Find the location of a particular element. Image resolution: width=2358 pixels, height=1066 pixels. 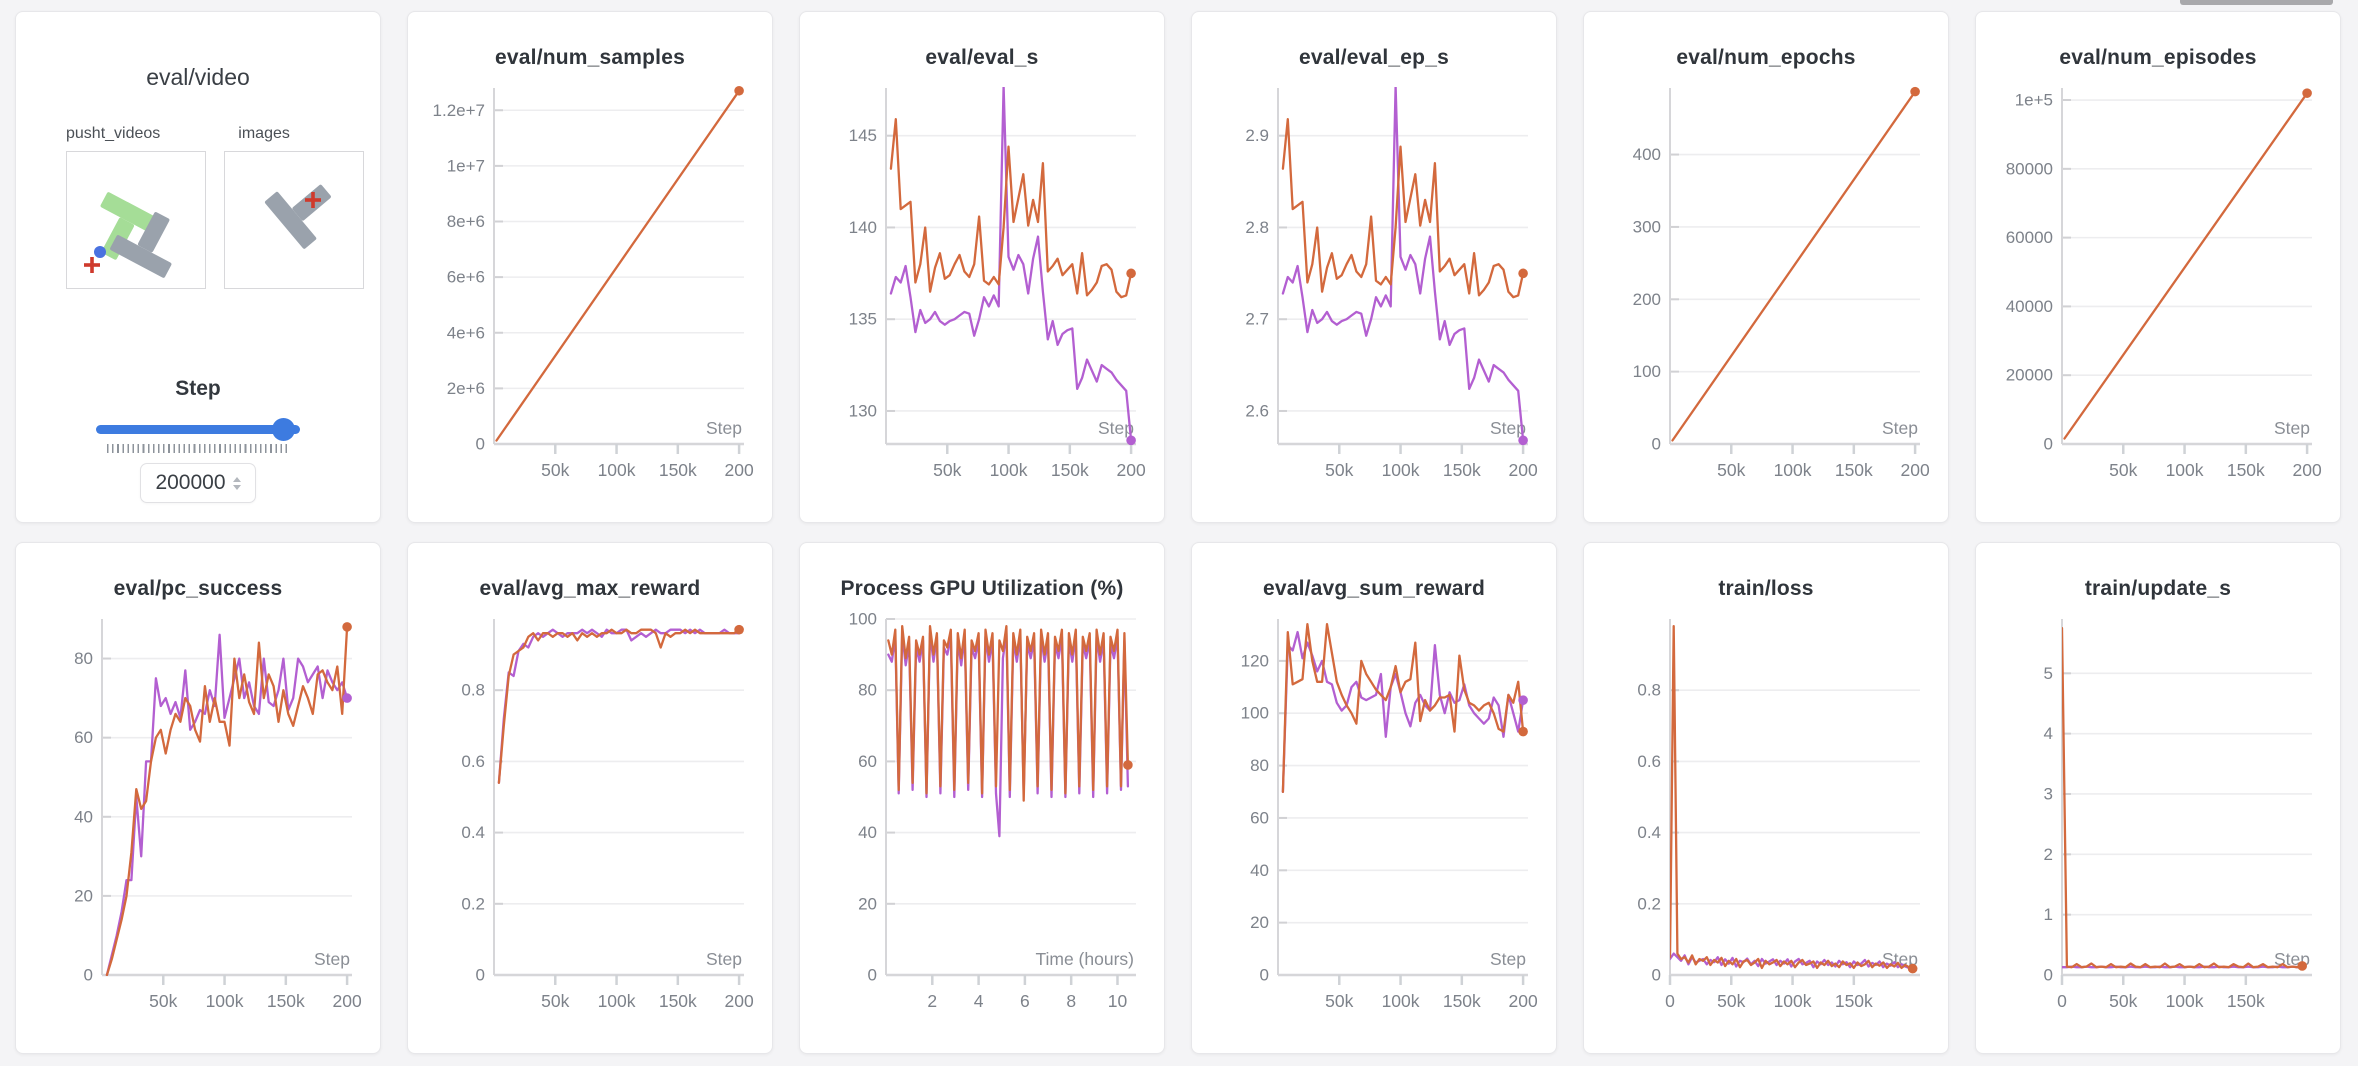

axis-labels: 130 135 140 145 50k 100k 150k 200 is located at coordinates (997, 303).